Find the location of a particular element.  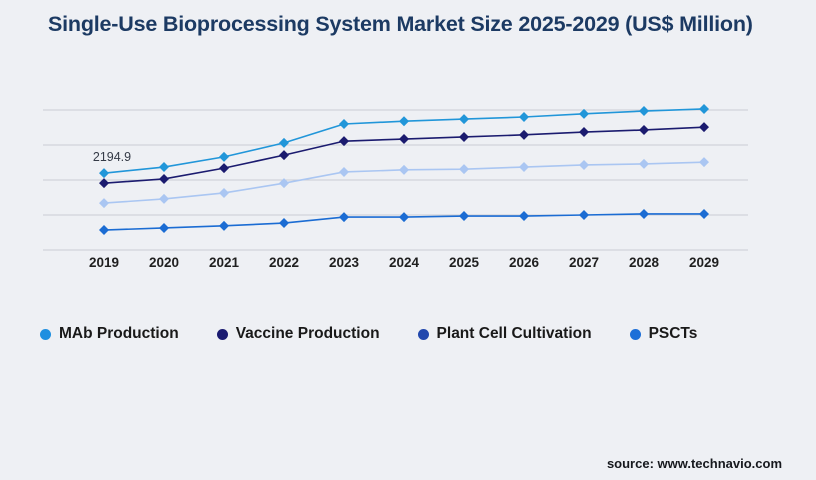

data-point-plant-cell-cultivation-2021 is located at coordinates (224, 192).